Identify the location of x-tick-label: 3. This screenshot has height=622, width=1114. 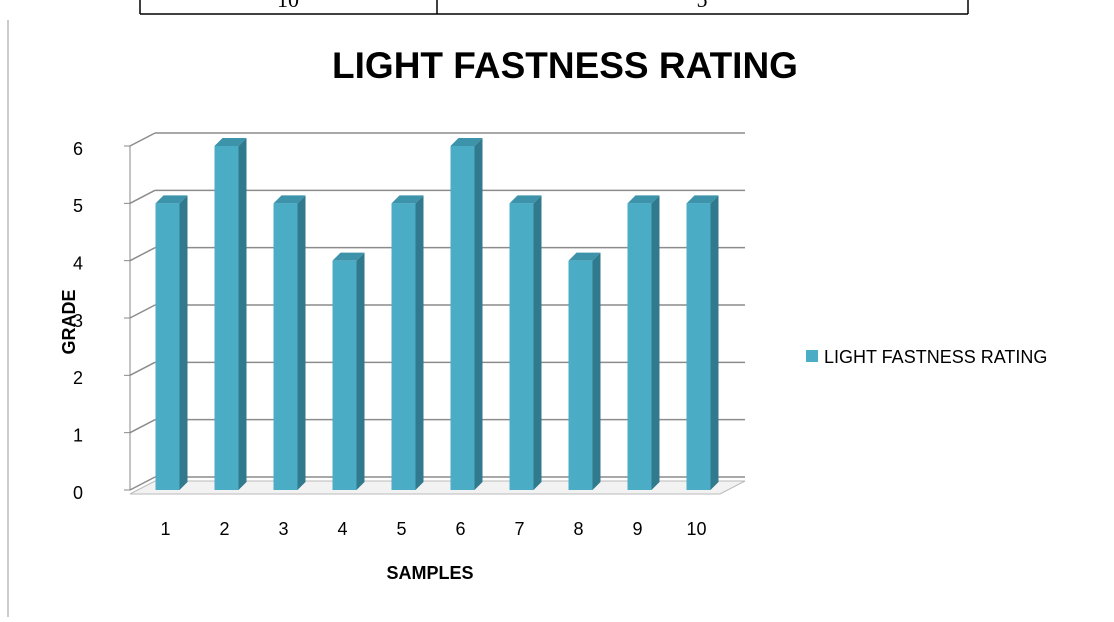
(283, 529).